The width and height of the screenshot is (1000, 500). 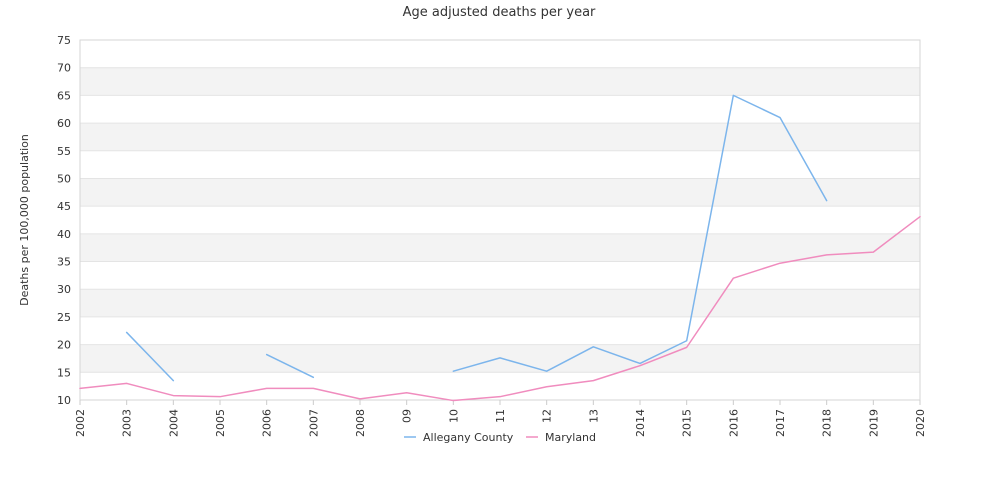 I want to click on legend-item: Maryland, so click(x=561, y=437).